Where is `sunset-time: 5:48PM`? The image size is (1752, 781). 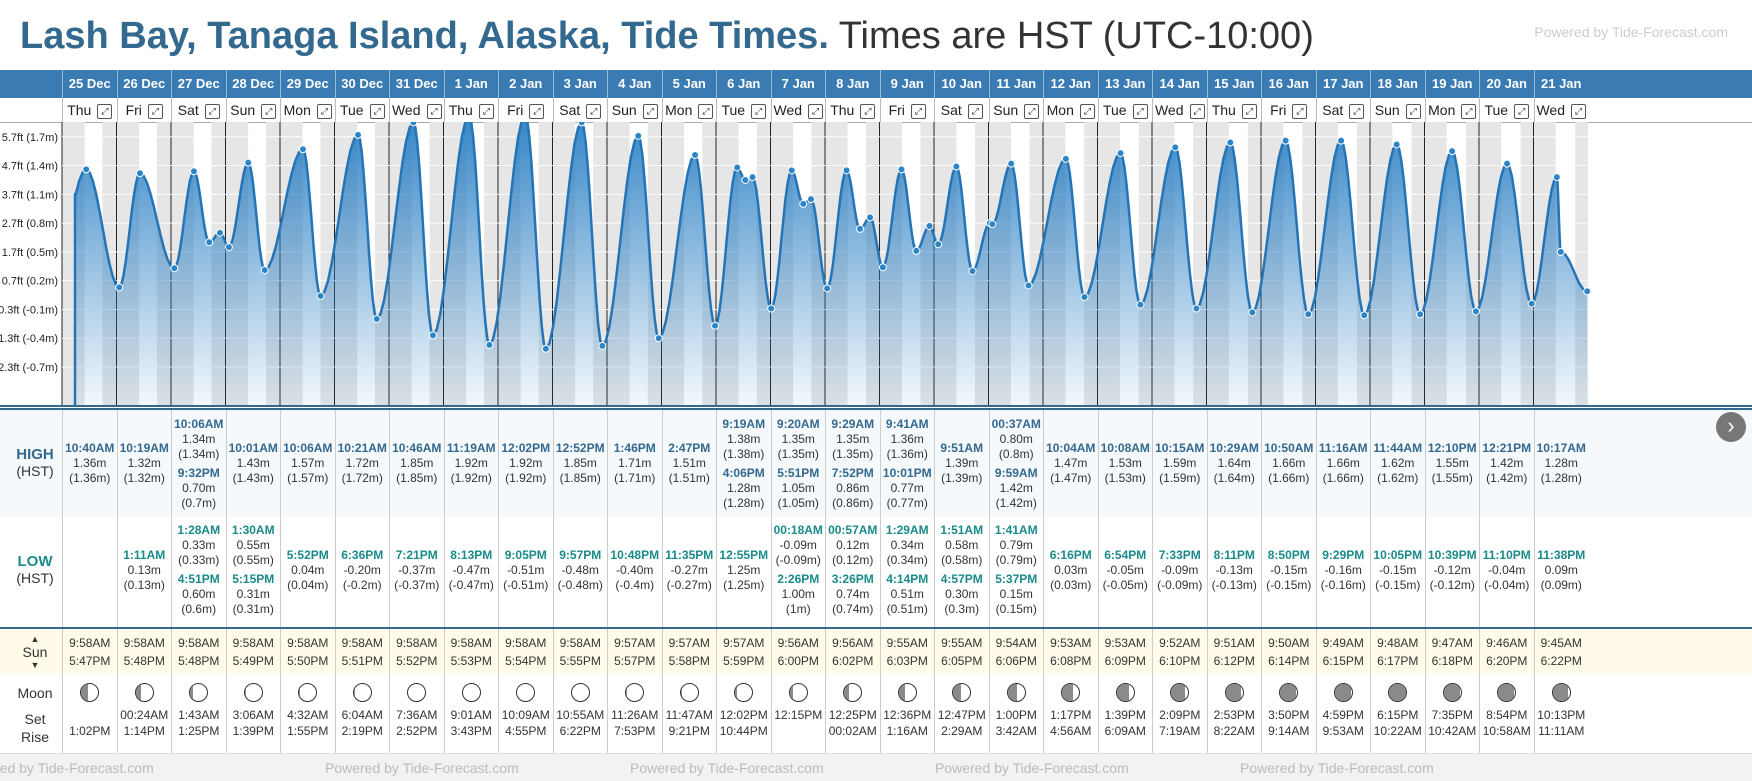 sunset-time: 5:48PM is located at coordinates (199, 661).